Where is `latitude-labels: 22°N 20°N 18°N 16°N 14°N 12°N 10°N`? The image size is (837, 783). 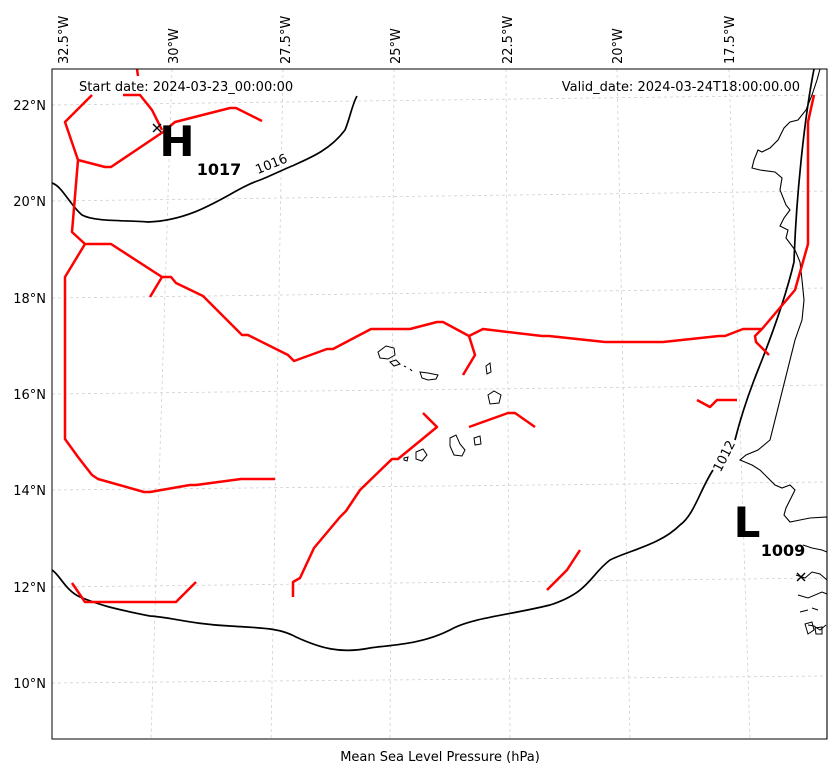
latitude-labels: 22°N 20°N 18°N 16°N 14°N 12°N 10°N is located at coordinates (29, 395).